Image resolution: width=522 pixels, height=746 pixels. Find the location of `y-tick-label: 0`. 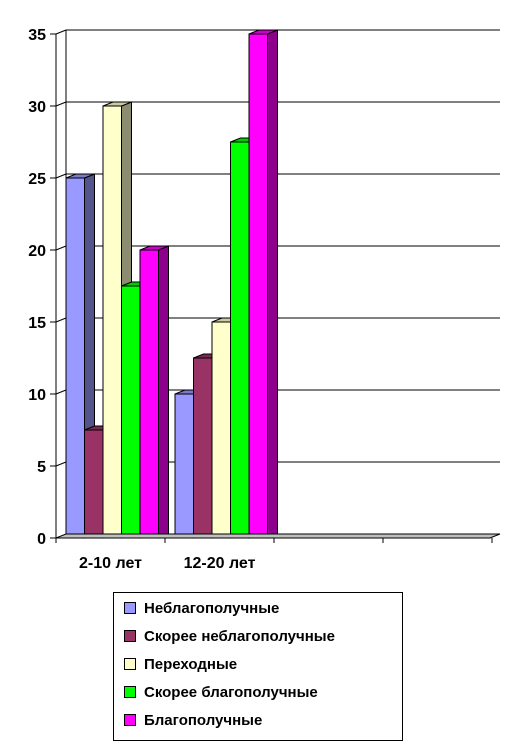

y-tick-label: 0 is located at coordinates (41, 539).